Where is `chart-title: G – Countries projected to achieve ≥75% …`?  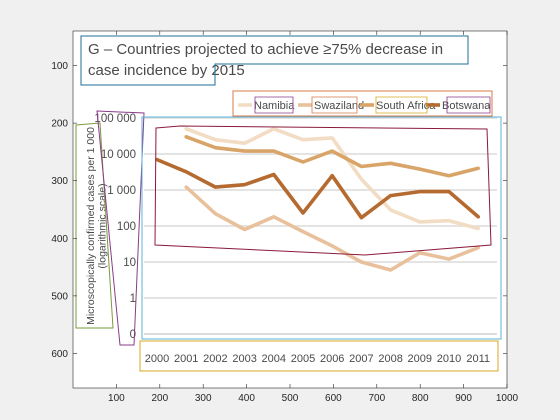
chart-title: G – Countries projected to achieve ≥75% … is located at coordinates (265, 60).